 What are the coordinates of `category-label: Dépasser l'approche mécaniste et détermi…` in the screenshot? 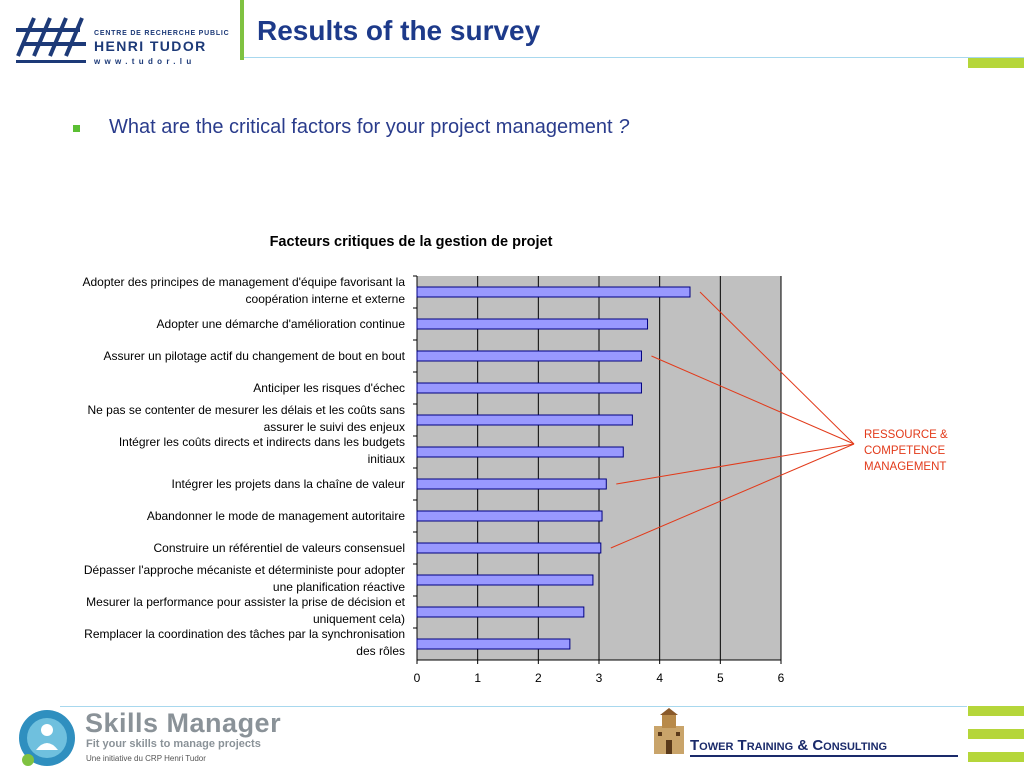 It's located at (244, 570).